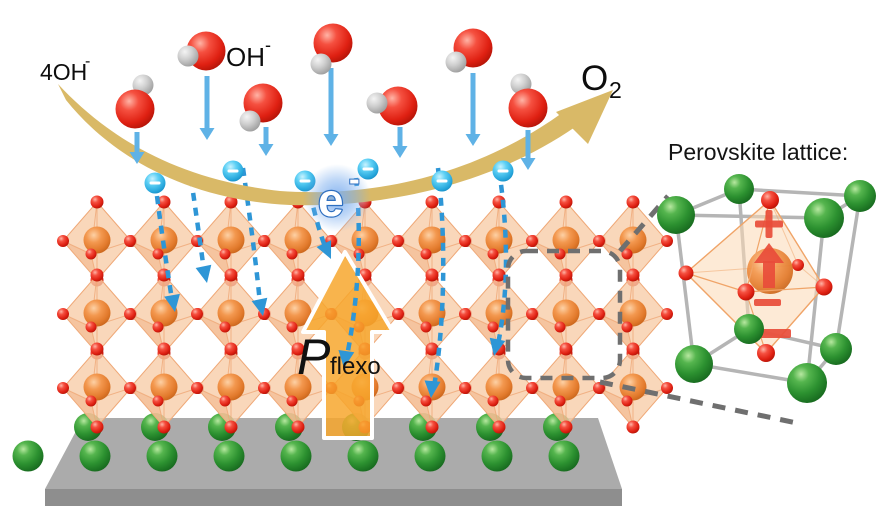 This screenshot has height=516, width=884. What do you see at coordinates (63, 72) in the screenshot?
I see `label-4oh: 4OH` at bounding box center [63, 72].